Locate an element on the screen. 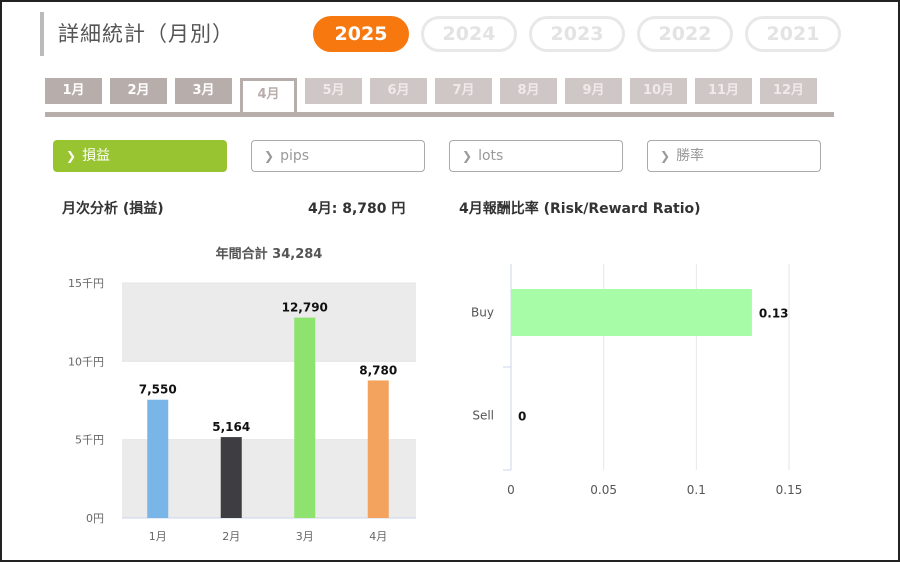  data-label: 5,164 is located at coordinates (231, 427).